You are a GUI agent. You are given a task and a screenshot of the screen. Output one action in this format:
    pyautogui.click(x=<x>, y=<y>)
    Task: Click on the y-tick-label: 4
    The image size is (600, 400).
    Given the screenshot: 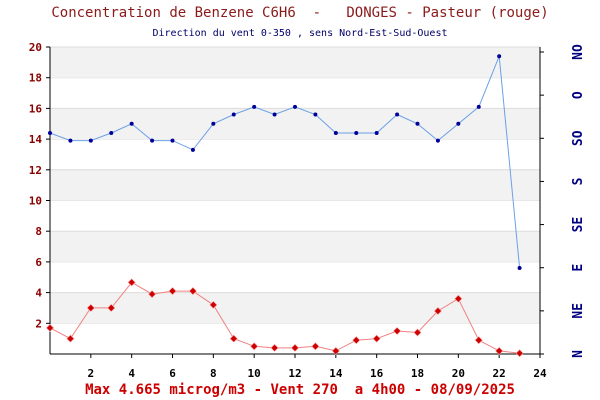 What is the action you would take?
    pyautogui.click(x=38, y=293)
    